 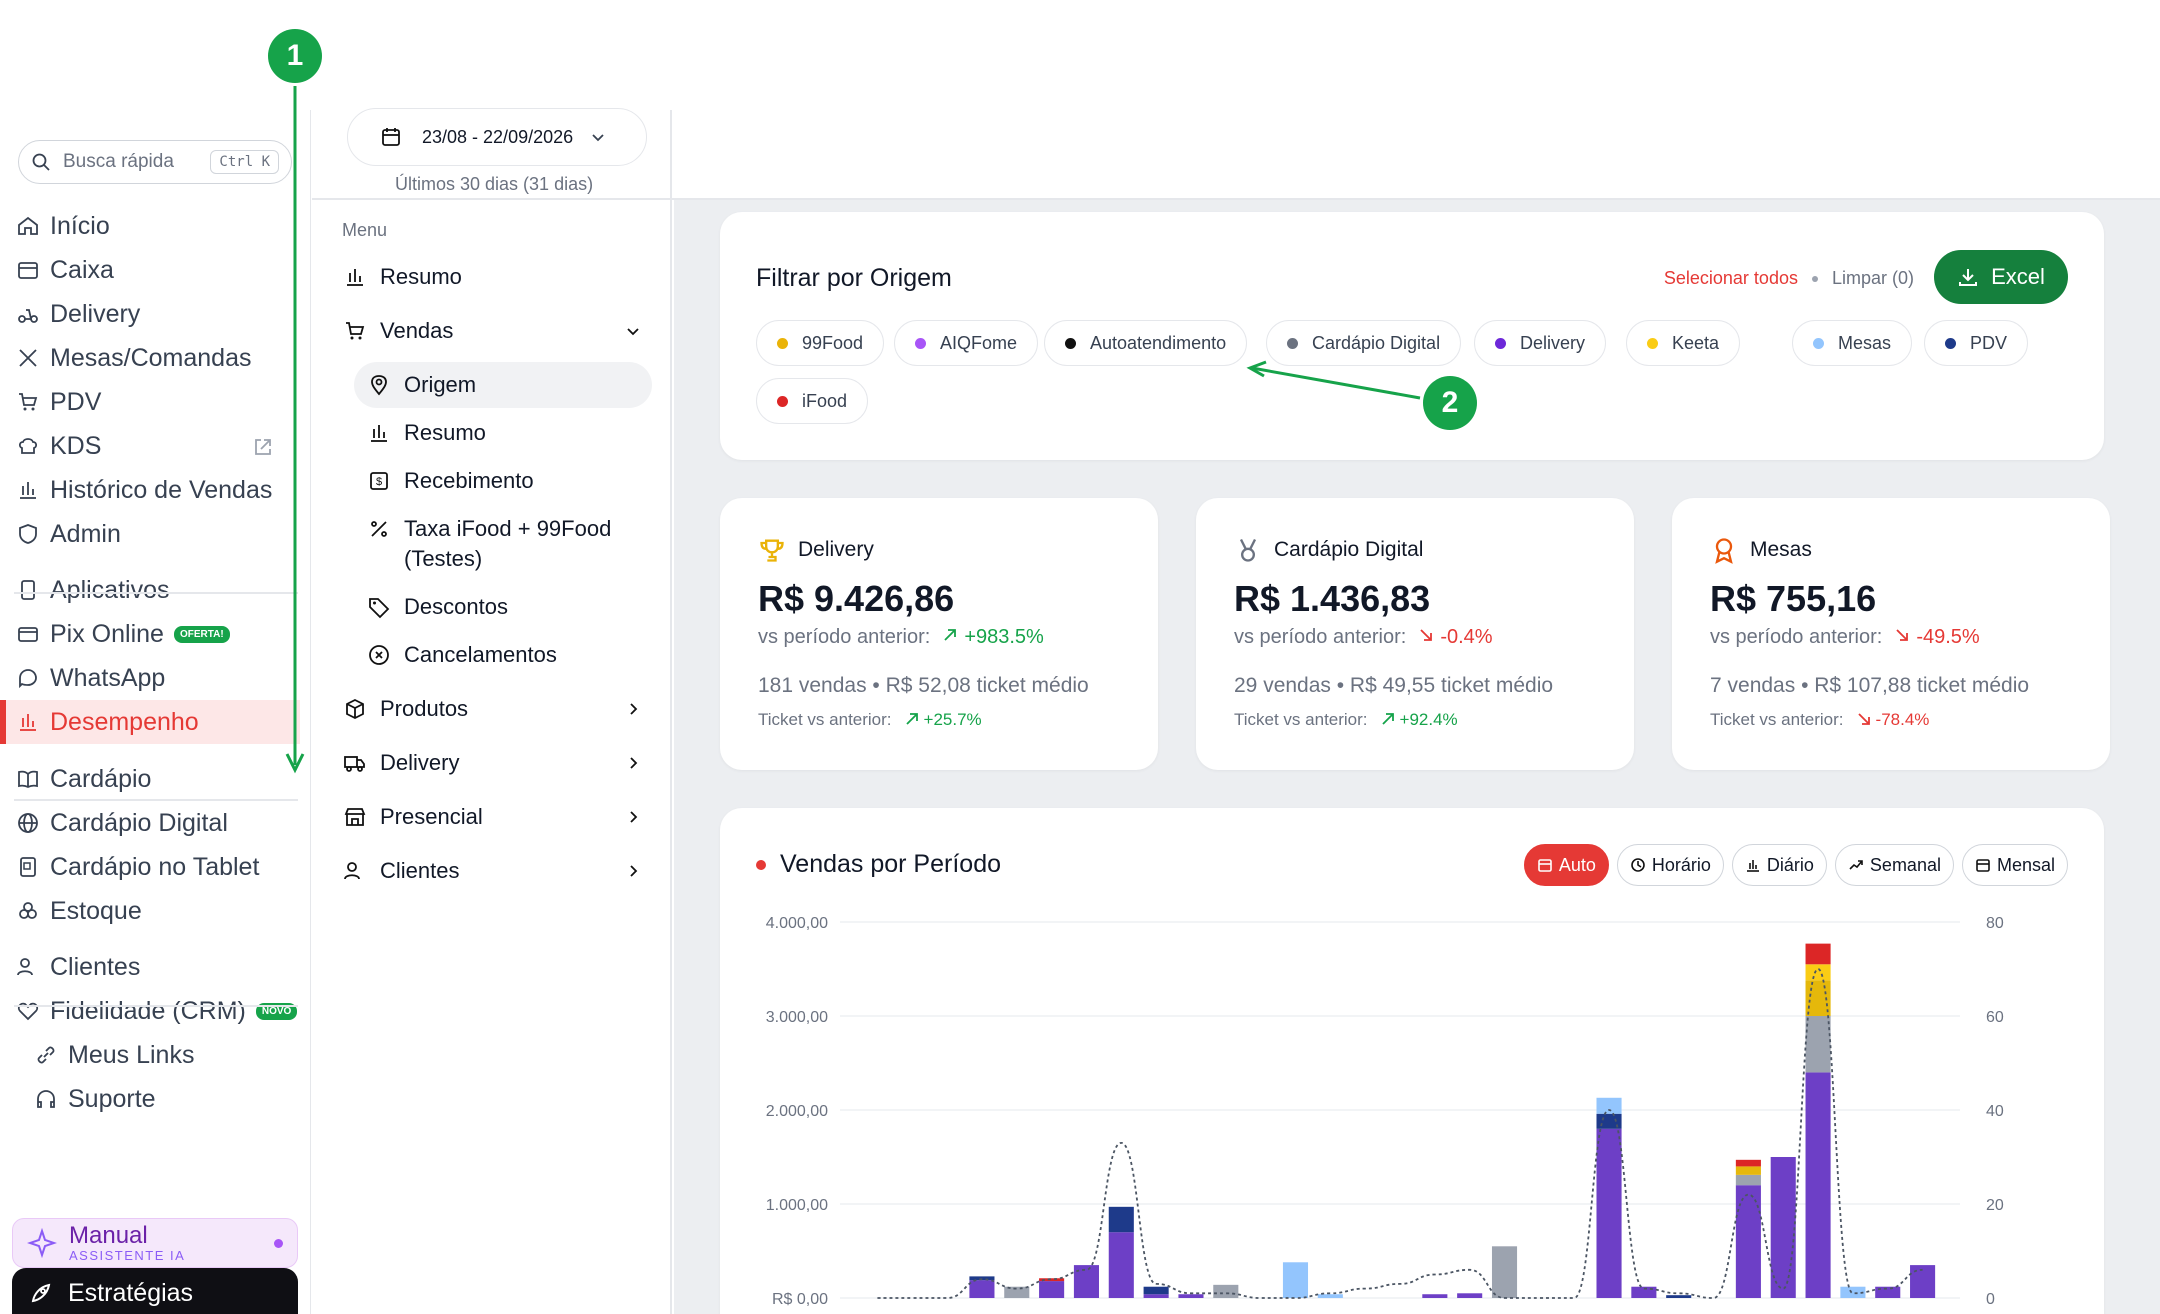 I want to click on submenu-item-testes: (Testes), so click(x=504, y=559).